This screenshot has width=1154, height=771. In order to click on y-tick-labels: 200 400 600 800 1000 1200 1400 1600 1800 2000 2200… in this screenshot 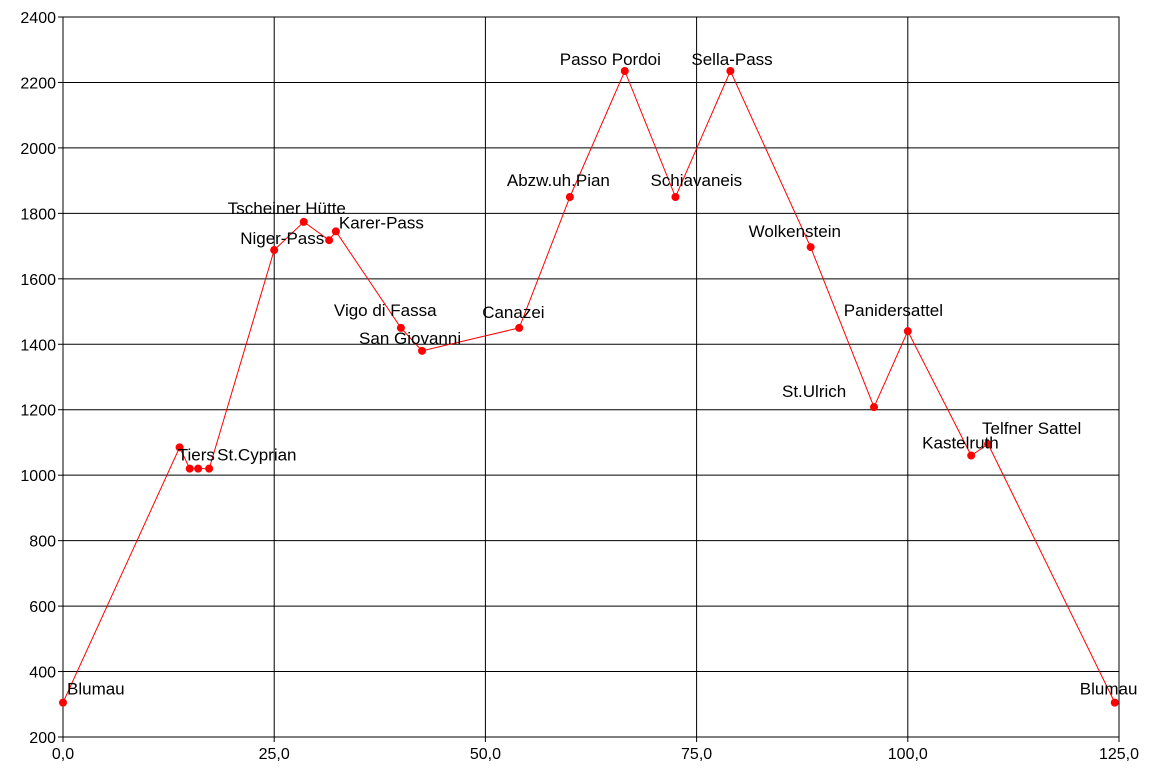, I will do `click(38, 378)`.